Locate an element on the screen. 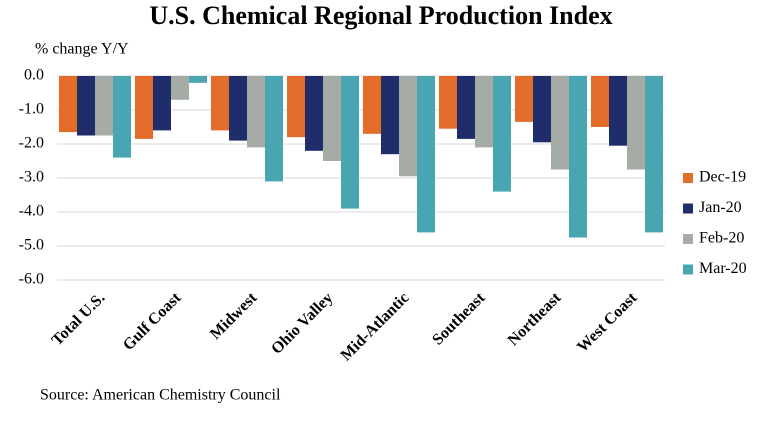 Image resolution: width=762 pixels, height=430 pixels. y-tick-label: -6.0 is located at coordinates (31, 279).